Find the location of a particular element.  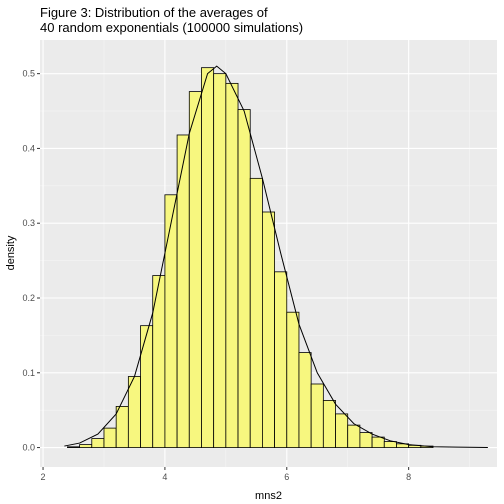

y-tick-label: 0.3 is located at coordinates (28, 223).